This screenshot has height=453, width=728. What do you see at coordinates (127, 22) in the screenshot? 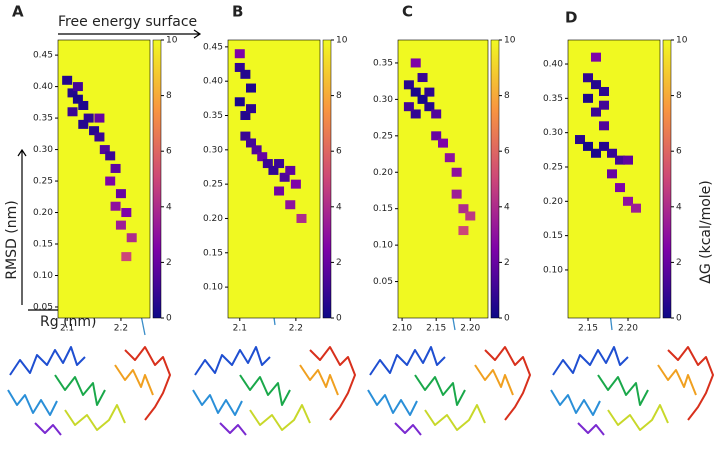
I see `title: Free energy surface` at bounding box center [127, 22].